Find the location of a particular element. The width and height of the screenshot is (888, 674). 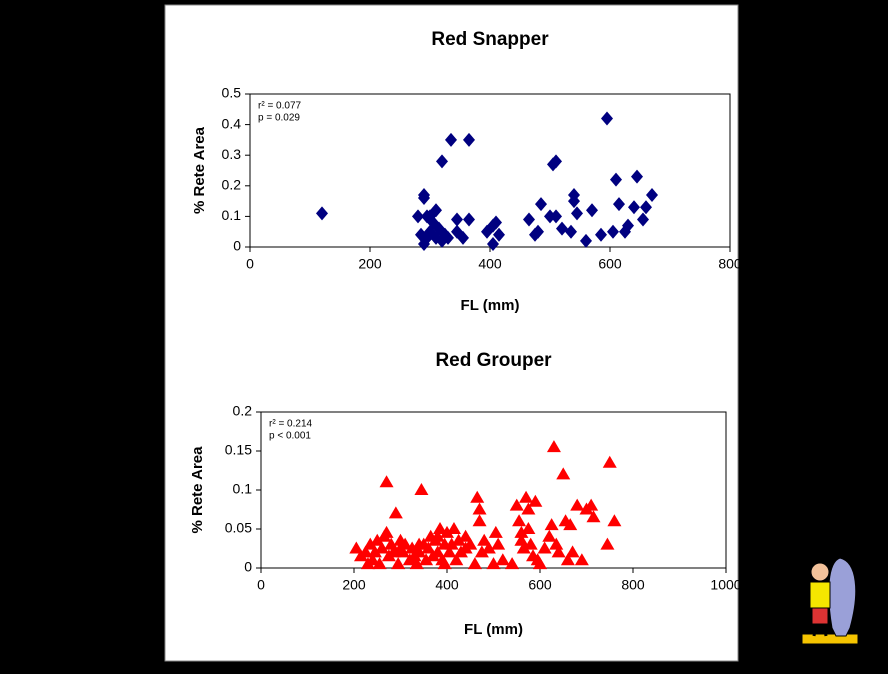

x-tick-label: 1000 is located at coordinates (725, 585).